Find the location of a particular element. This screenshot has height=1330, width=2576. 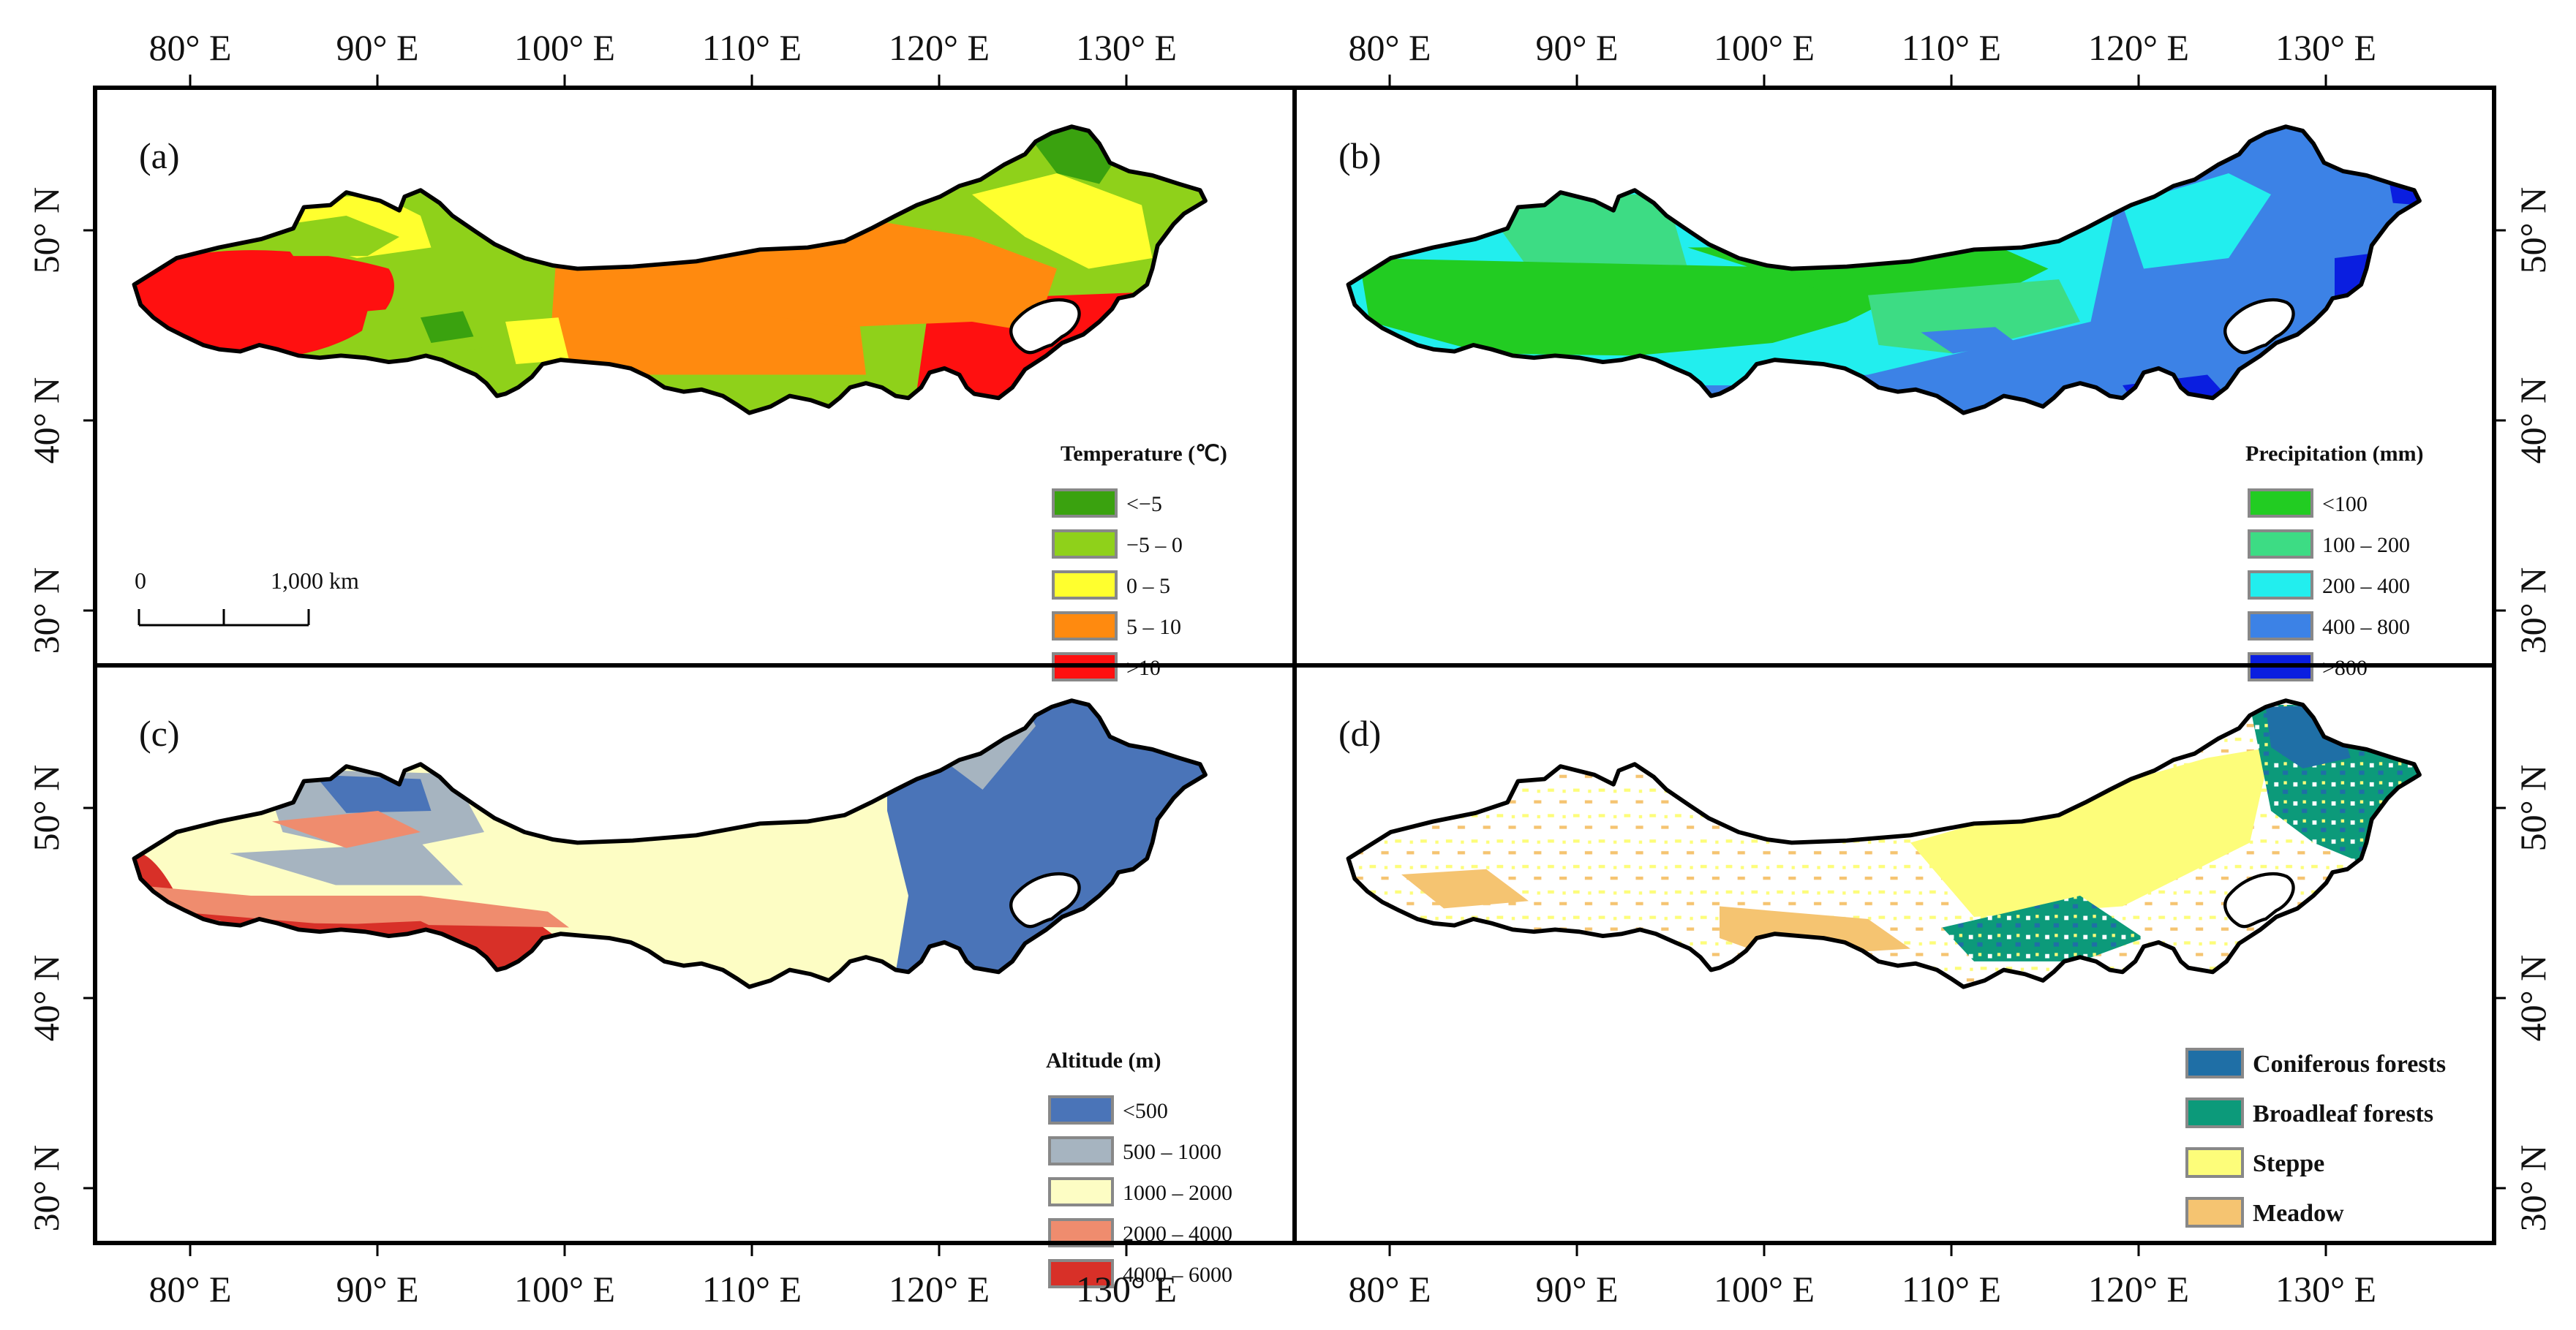

legend-title: Temperature (℃) is located at coordinates (1144, 454).